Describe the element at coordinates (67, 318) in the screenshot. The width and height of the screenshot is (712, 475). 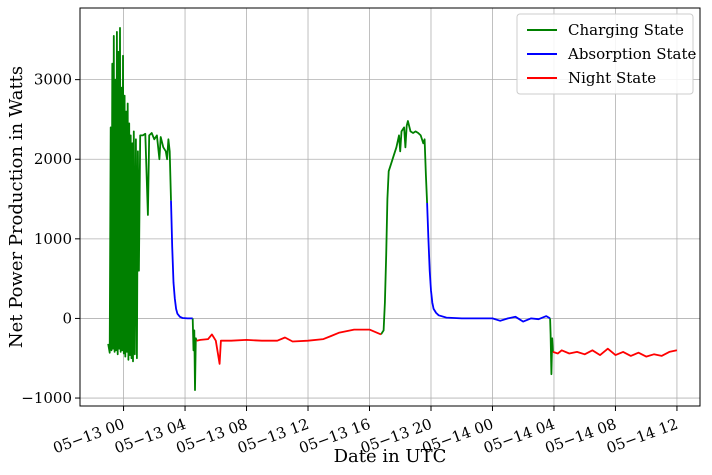
I see `y-tick-label: 0` at that location.